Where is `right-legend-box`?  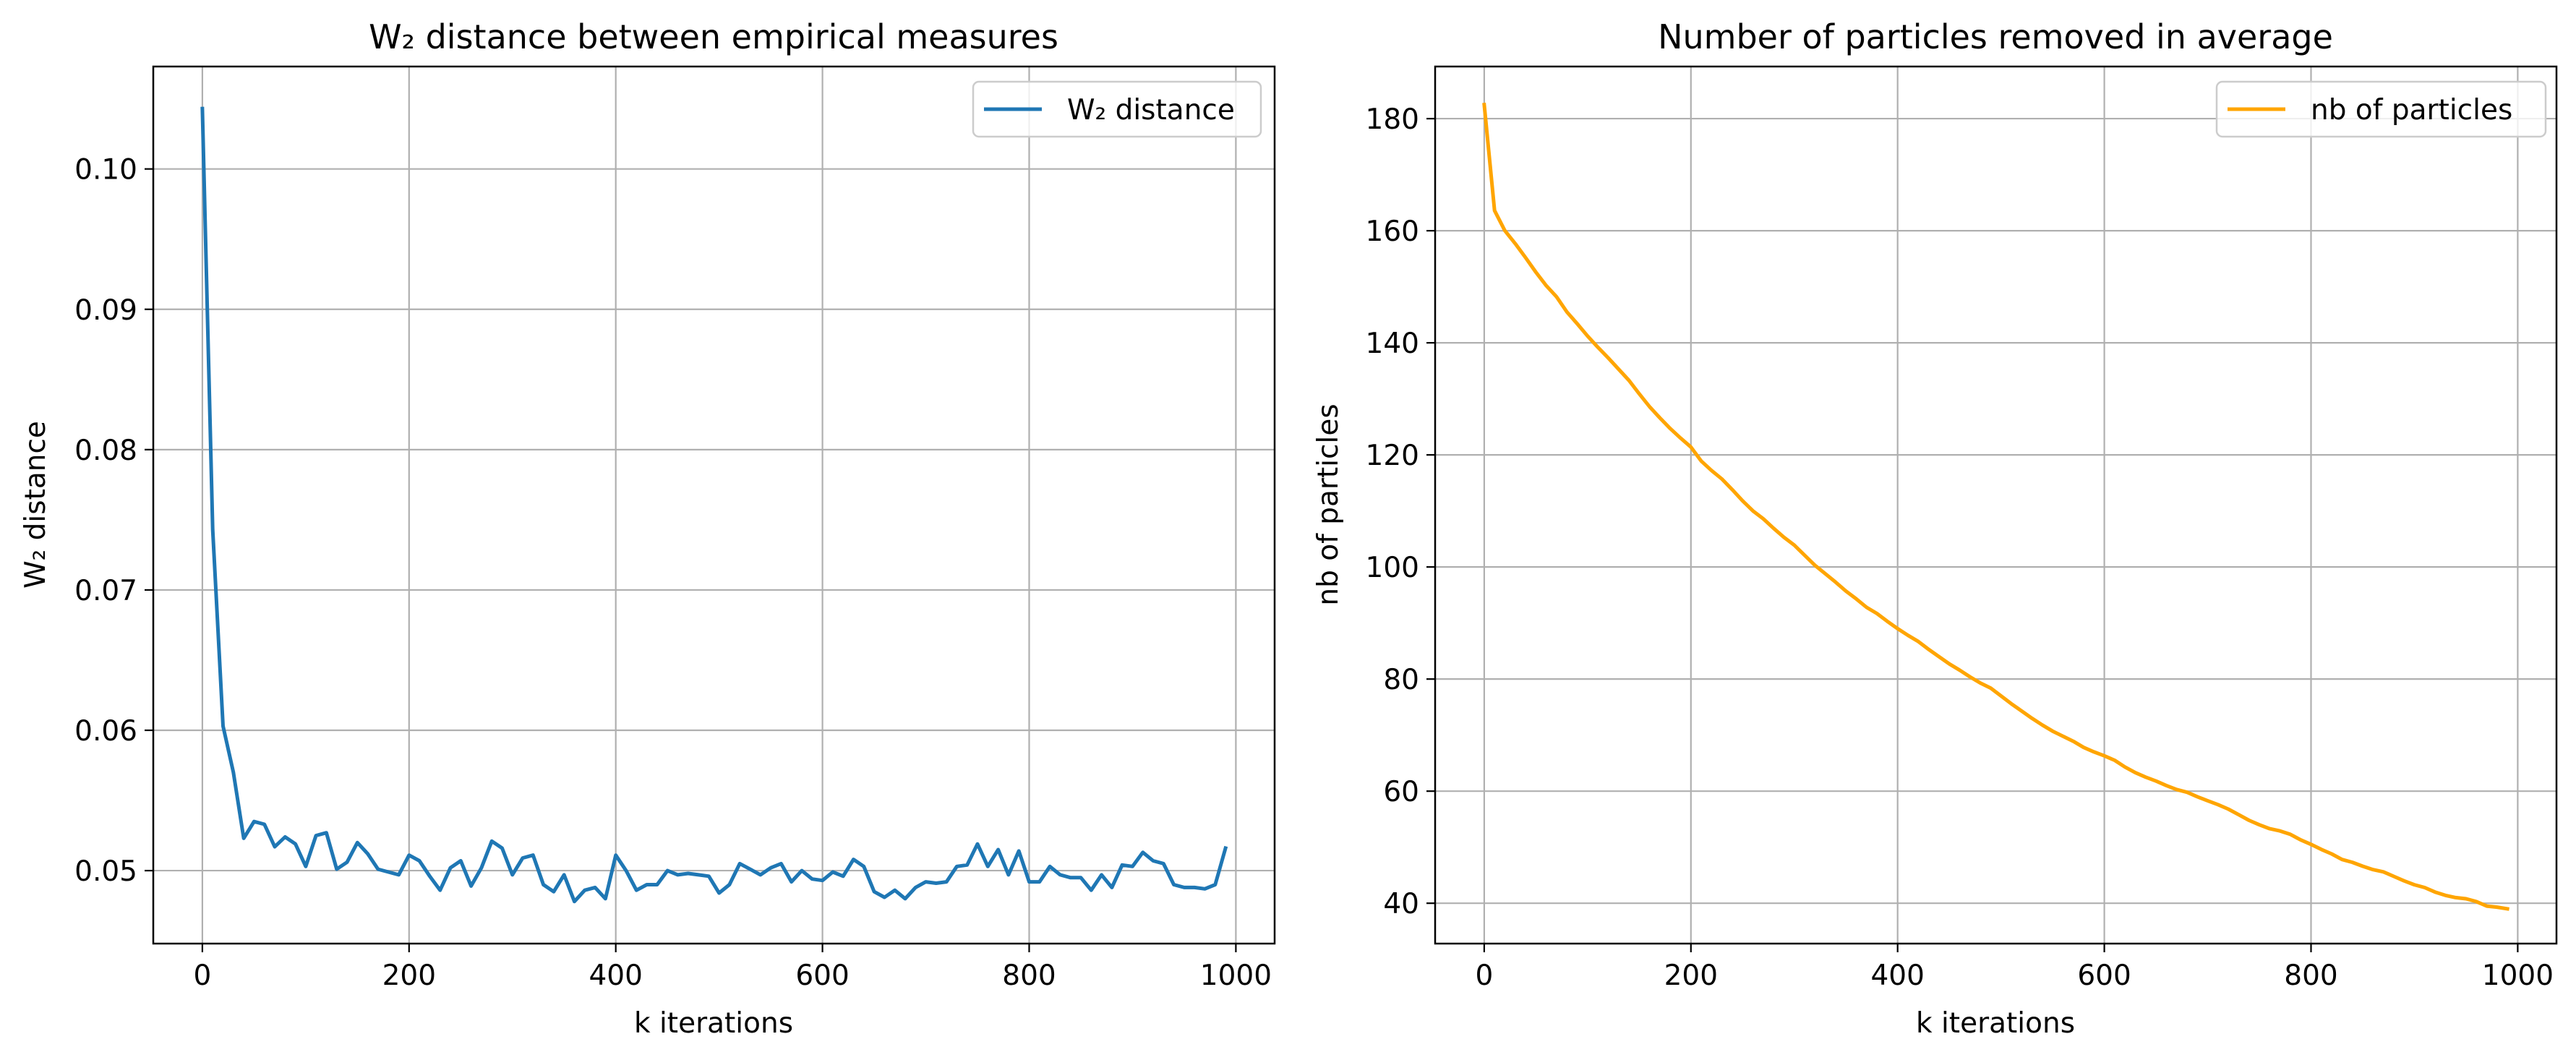 right-legend-box is located at coordinates (2381, 109).